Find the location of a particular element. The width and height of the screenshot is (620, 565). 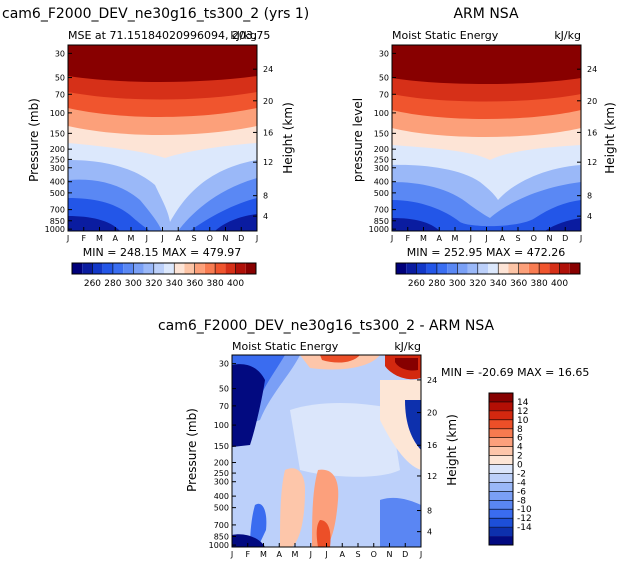

obs-ytick-label: 400 is located at coordinates (381, 182).